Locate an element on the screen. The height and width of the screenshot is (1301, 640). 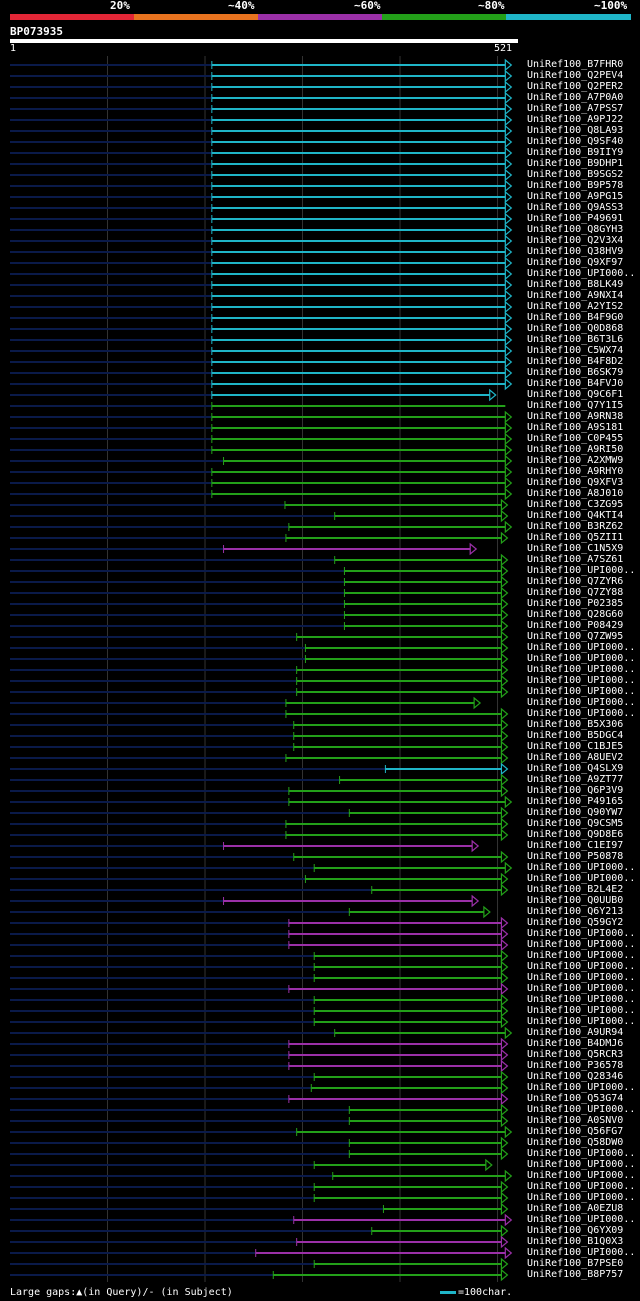
hit-label: UniRef100_C0P455 is located at coordinates (575, 438).